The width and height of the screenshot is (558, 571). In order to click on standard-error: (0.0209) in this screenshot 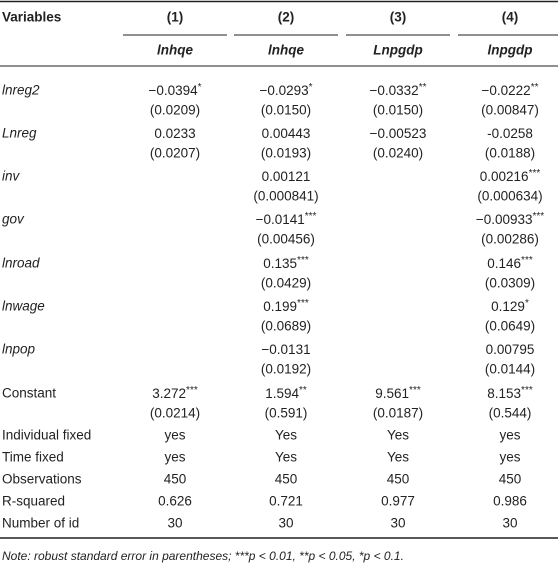, I will do `click(175, 110)`.